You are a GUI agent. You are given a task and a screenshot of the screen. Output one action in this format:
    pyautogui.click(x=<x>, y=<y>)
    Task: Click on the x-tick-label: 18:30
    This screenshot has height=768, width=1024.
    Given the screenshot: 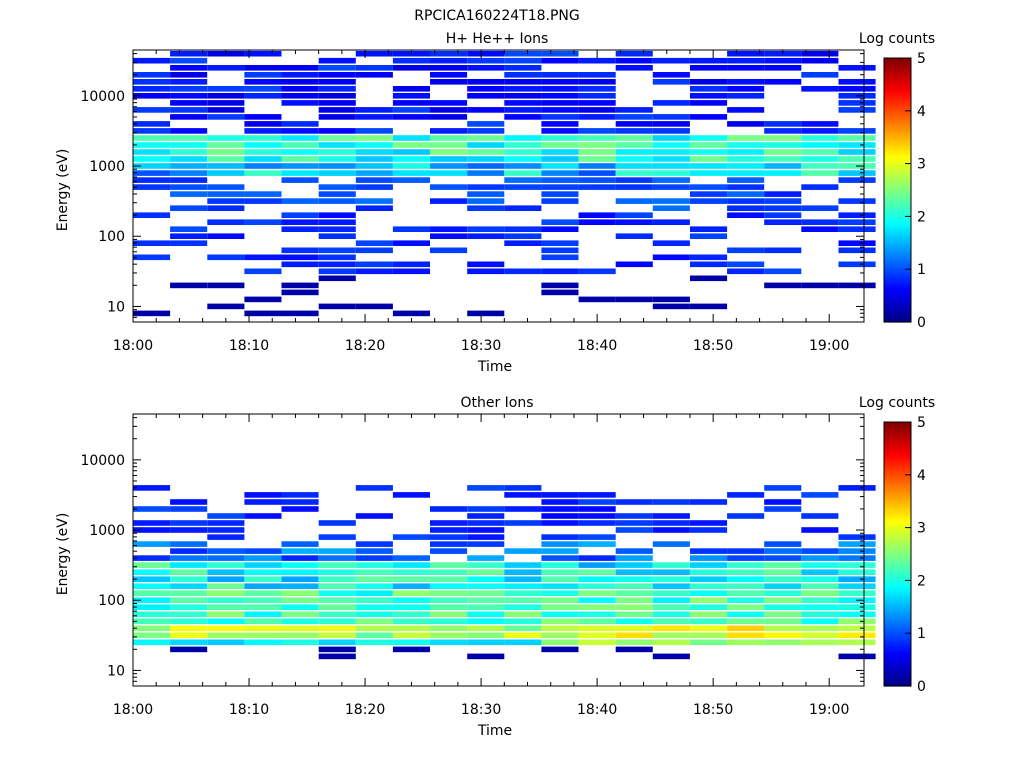 What is the action you would take?
    pyautogui.click(x=481, y=346)
    